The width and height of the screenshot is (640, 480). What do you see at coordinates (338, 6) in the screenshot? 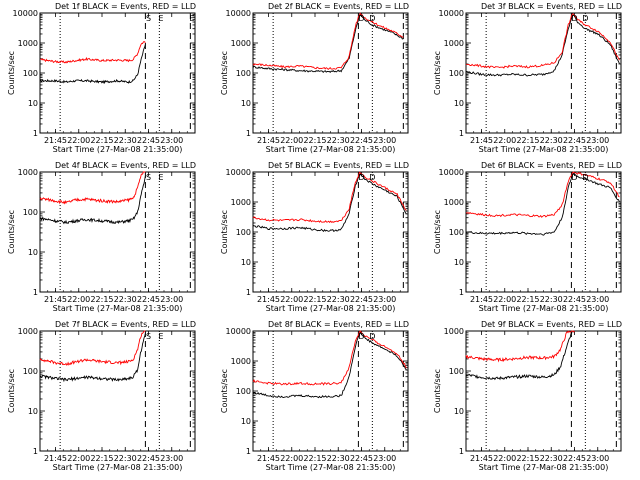
I see `panel-title: Det 2f BLACK = Events, RED = LLD` at bounding box center [338, 6].